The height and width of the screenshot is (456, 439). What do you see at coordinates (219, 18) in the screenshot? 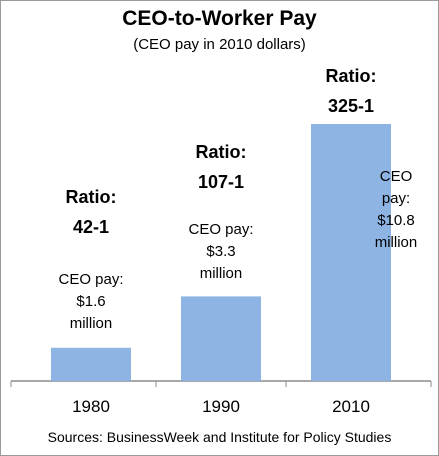
I see `chart-title: CEO-to-Worker Pay` at bounding box center [219, 18].